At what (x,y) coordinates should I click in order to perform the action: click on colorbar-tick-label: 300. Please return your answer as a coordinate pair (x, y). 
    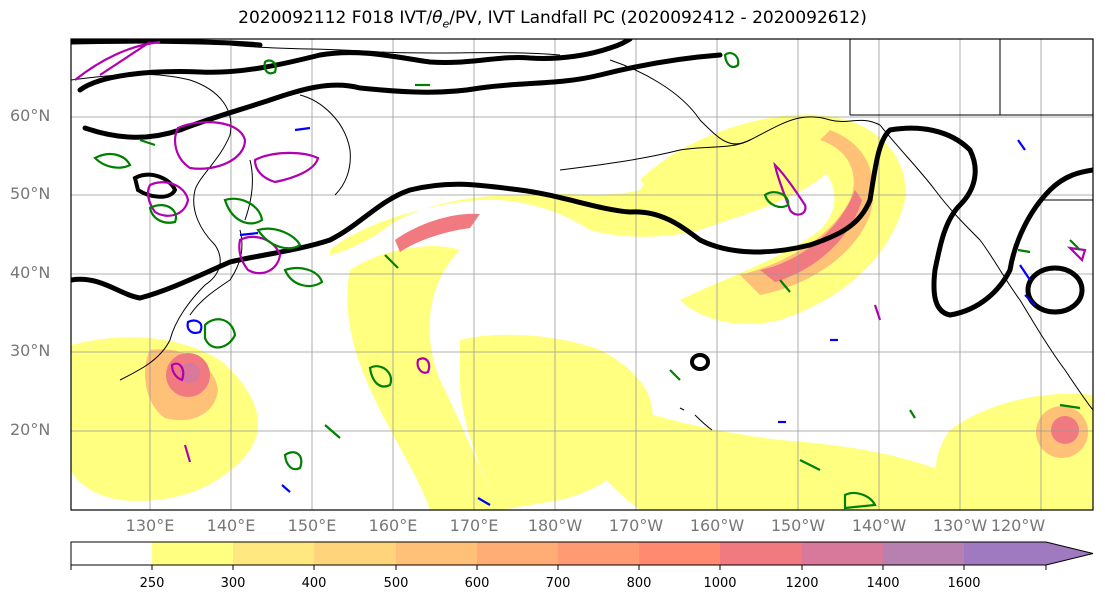
    Looking at the image, I should click on (233, 583).